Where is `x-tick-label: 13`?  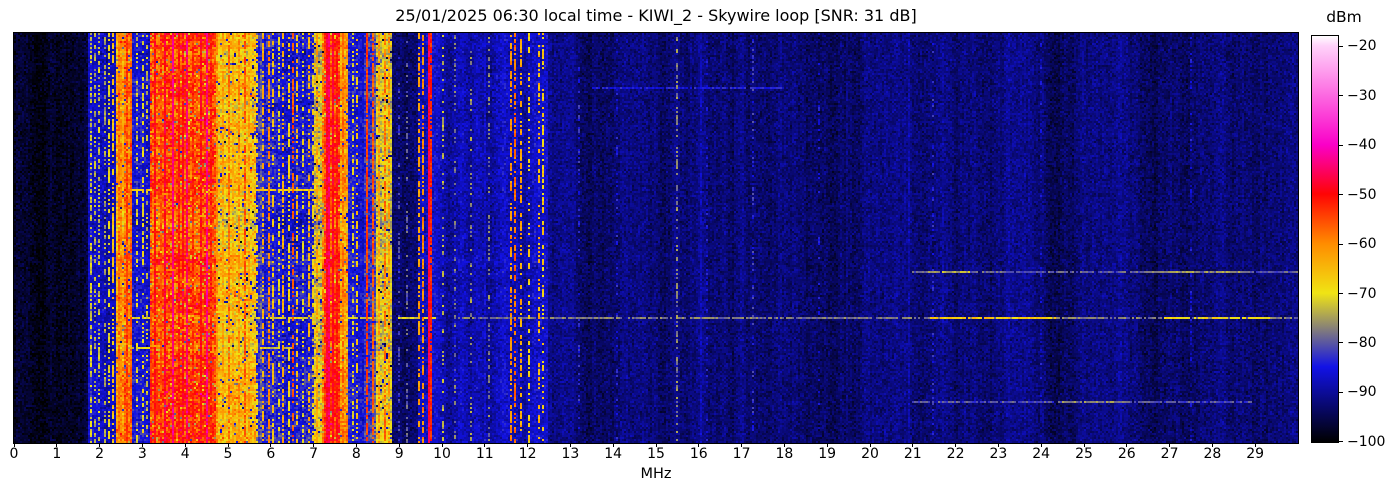
x-tick-label: 13 is located at coordinates (570, 454).